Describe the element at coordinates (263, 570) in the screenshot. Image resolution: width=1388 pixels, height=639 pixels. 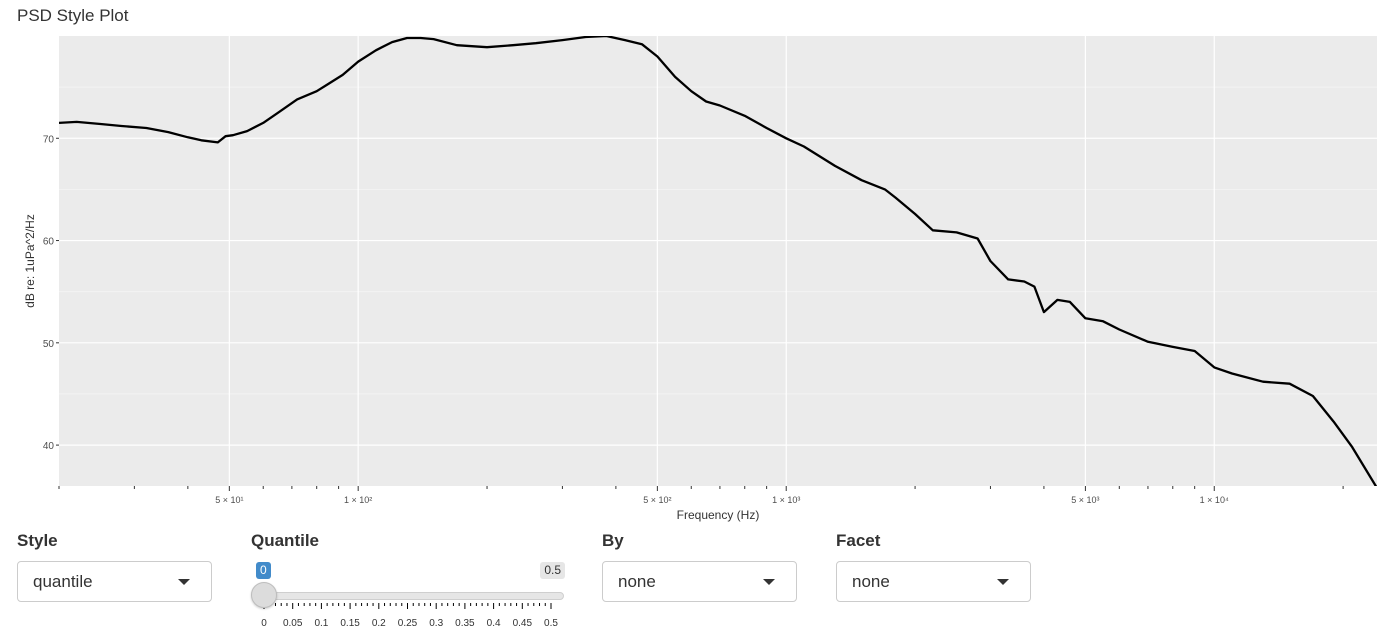
I see `slider-min-badge: 0` at that location.